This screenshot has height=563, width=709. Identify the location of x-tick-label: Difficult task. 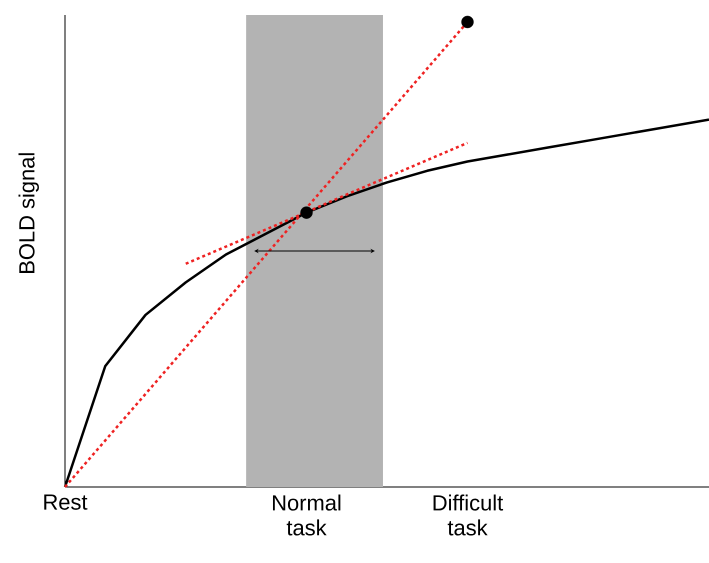
(469, 515).